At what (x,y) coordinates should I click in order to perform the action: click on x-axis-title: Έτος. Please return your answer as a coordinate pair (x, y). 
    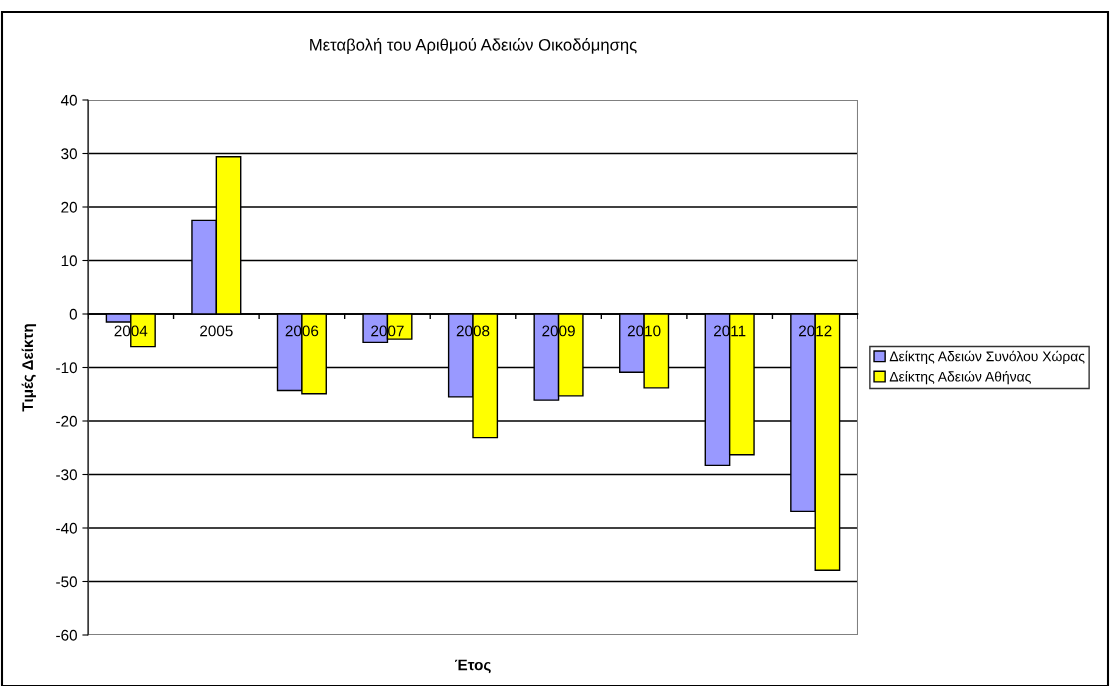
    Looking at the image, I should click on (473, 666).